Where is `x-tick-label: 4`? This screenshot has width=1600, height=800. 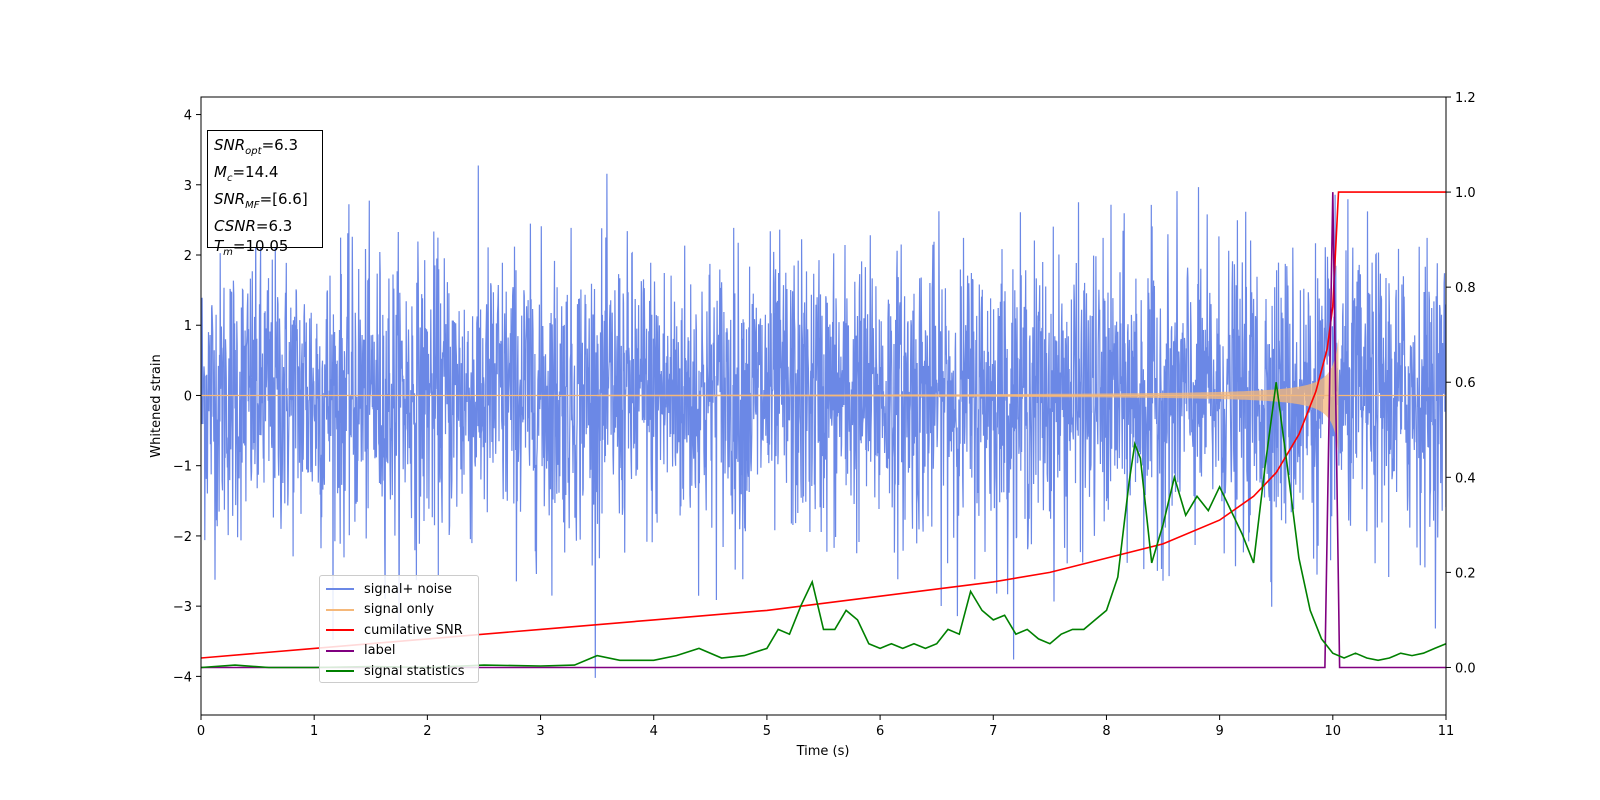
x-tick-label: 4 is located at coordinates (654, 731).